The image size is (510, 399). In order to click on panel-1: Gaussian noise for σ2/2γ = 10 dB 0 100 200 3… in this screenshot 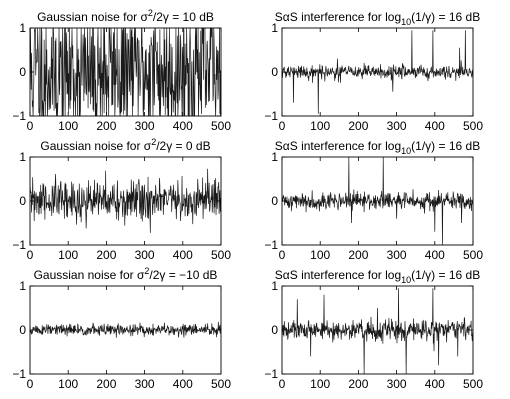, I will do `click(121, 70)`.